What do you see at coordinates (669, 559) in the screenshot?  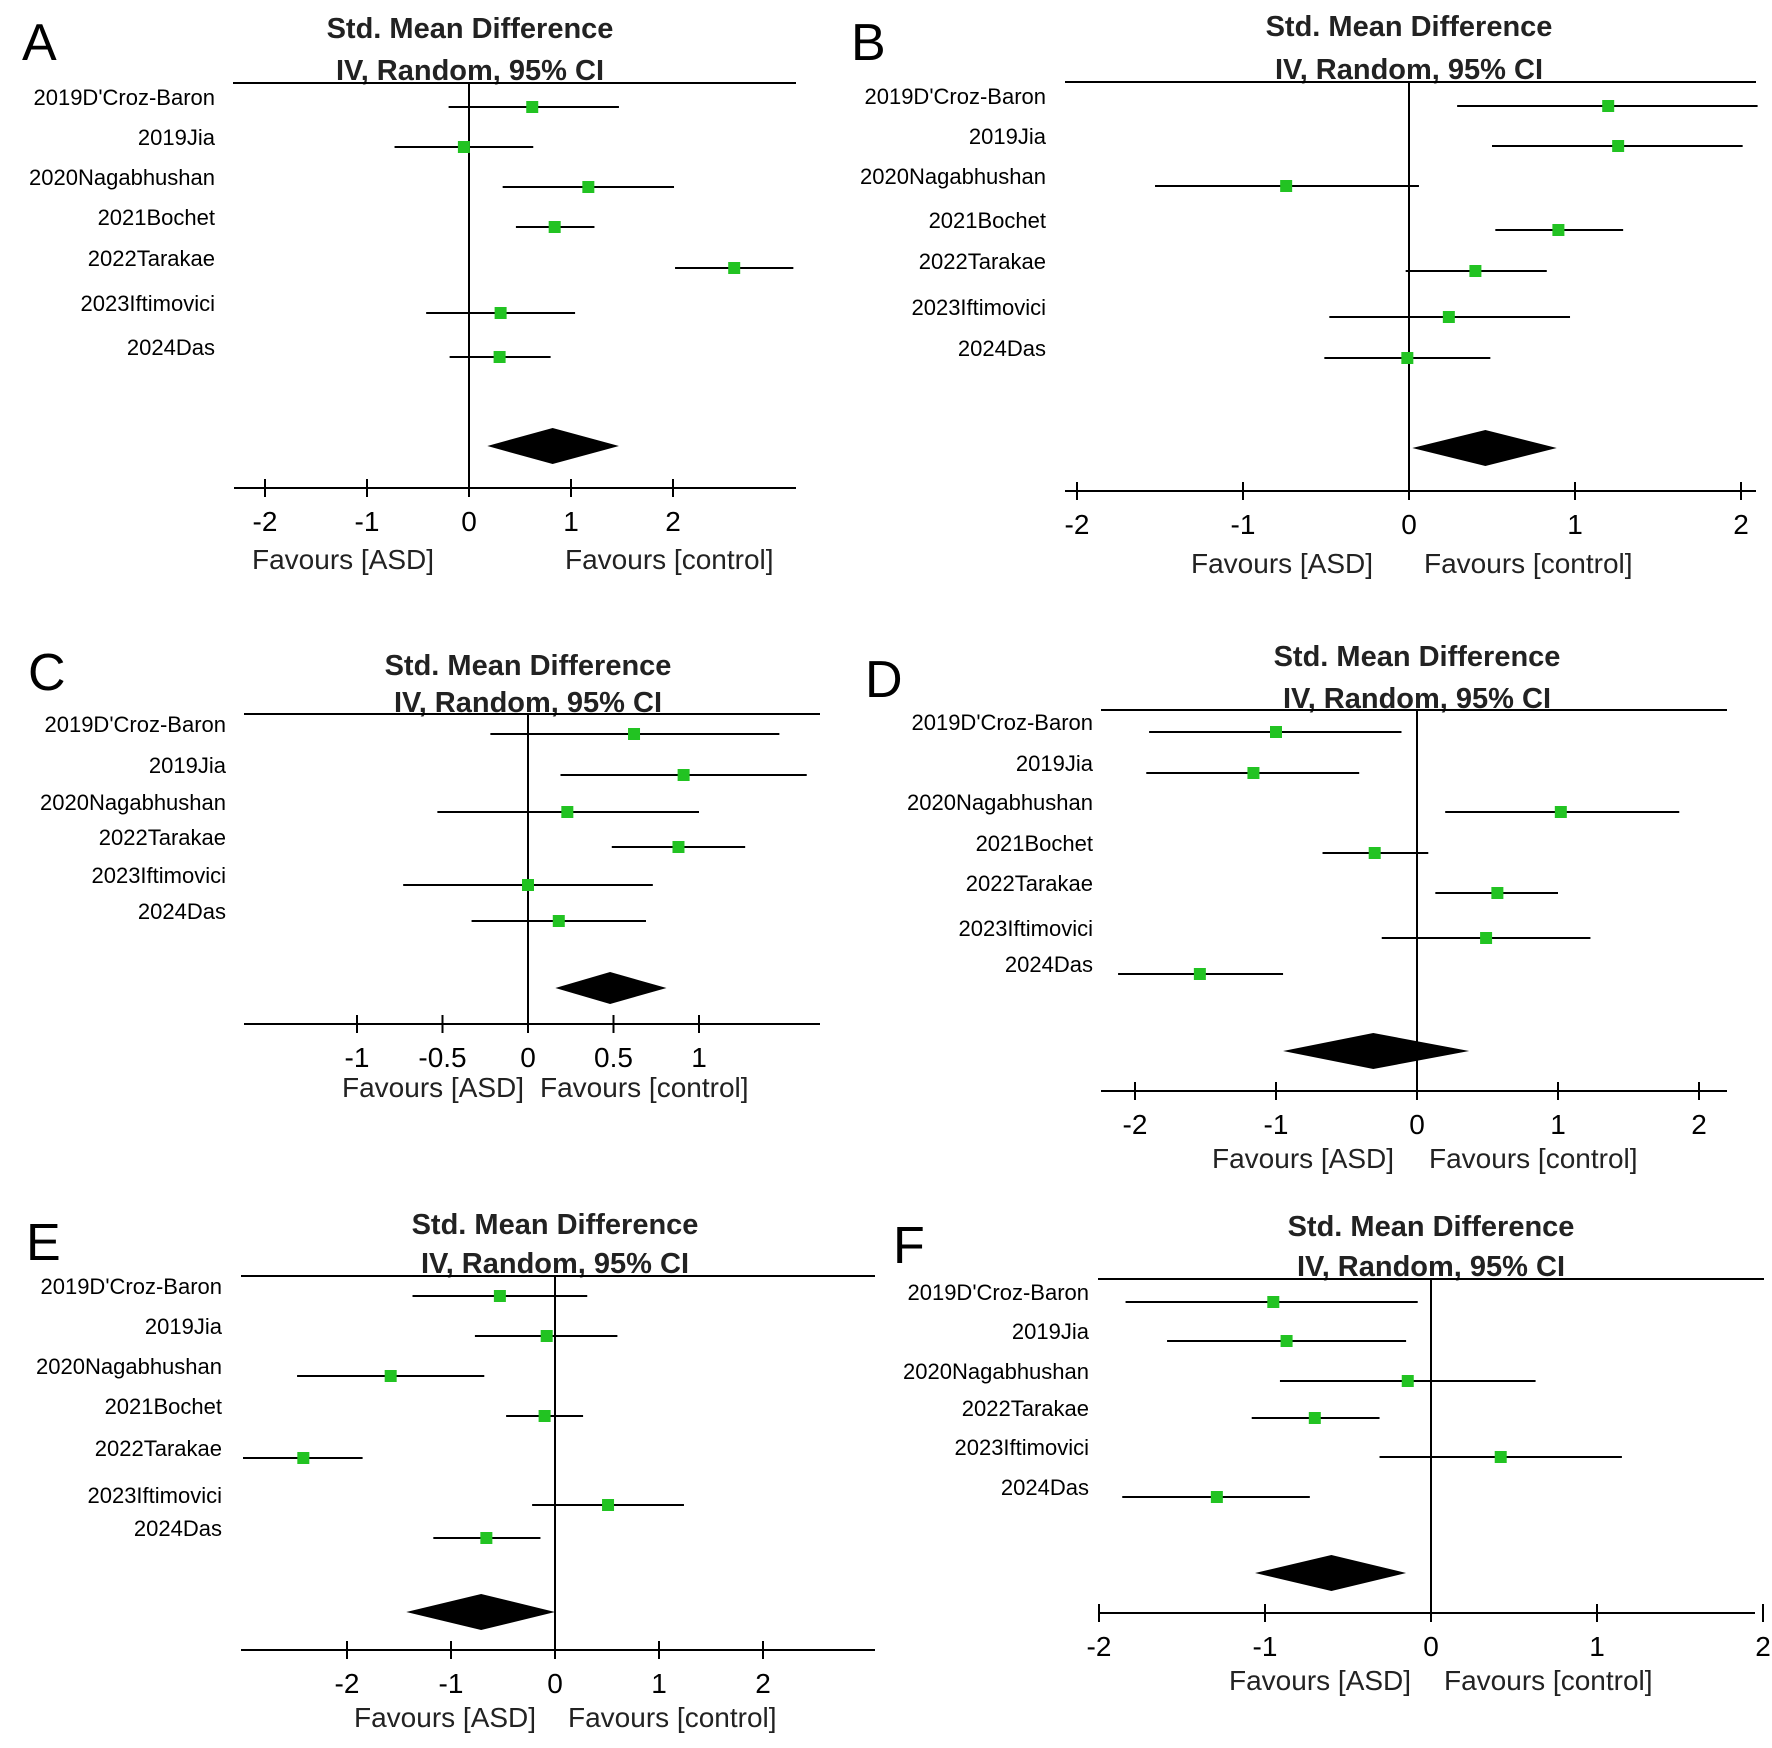 I see `panel-a-favours-control: Favours [control]` at bounding box center [669, 559].